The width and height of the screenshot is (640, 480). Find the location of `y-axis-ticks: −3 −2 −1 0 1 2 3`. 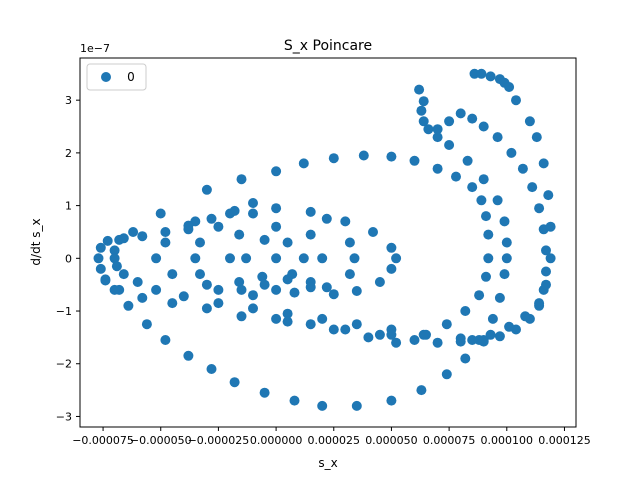

y-axis-ticks: −3 −2 −1 0 1 2 3 is located at coordinates (68, 258).